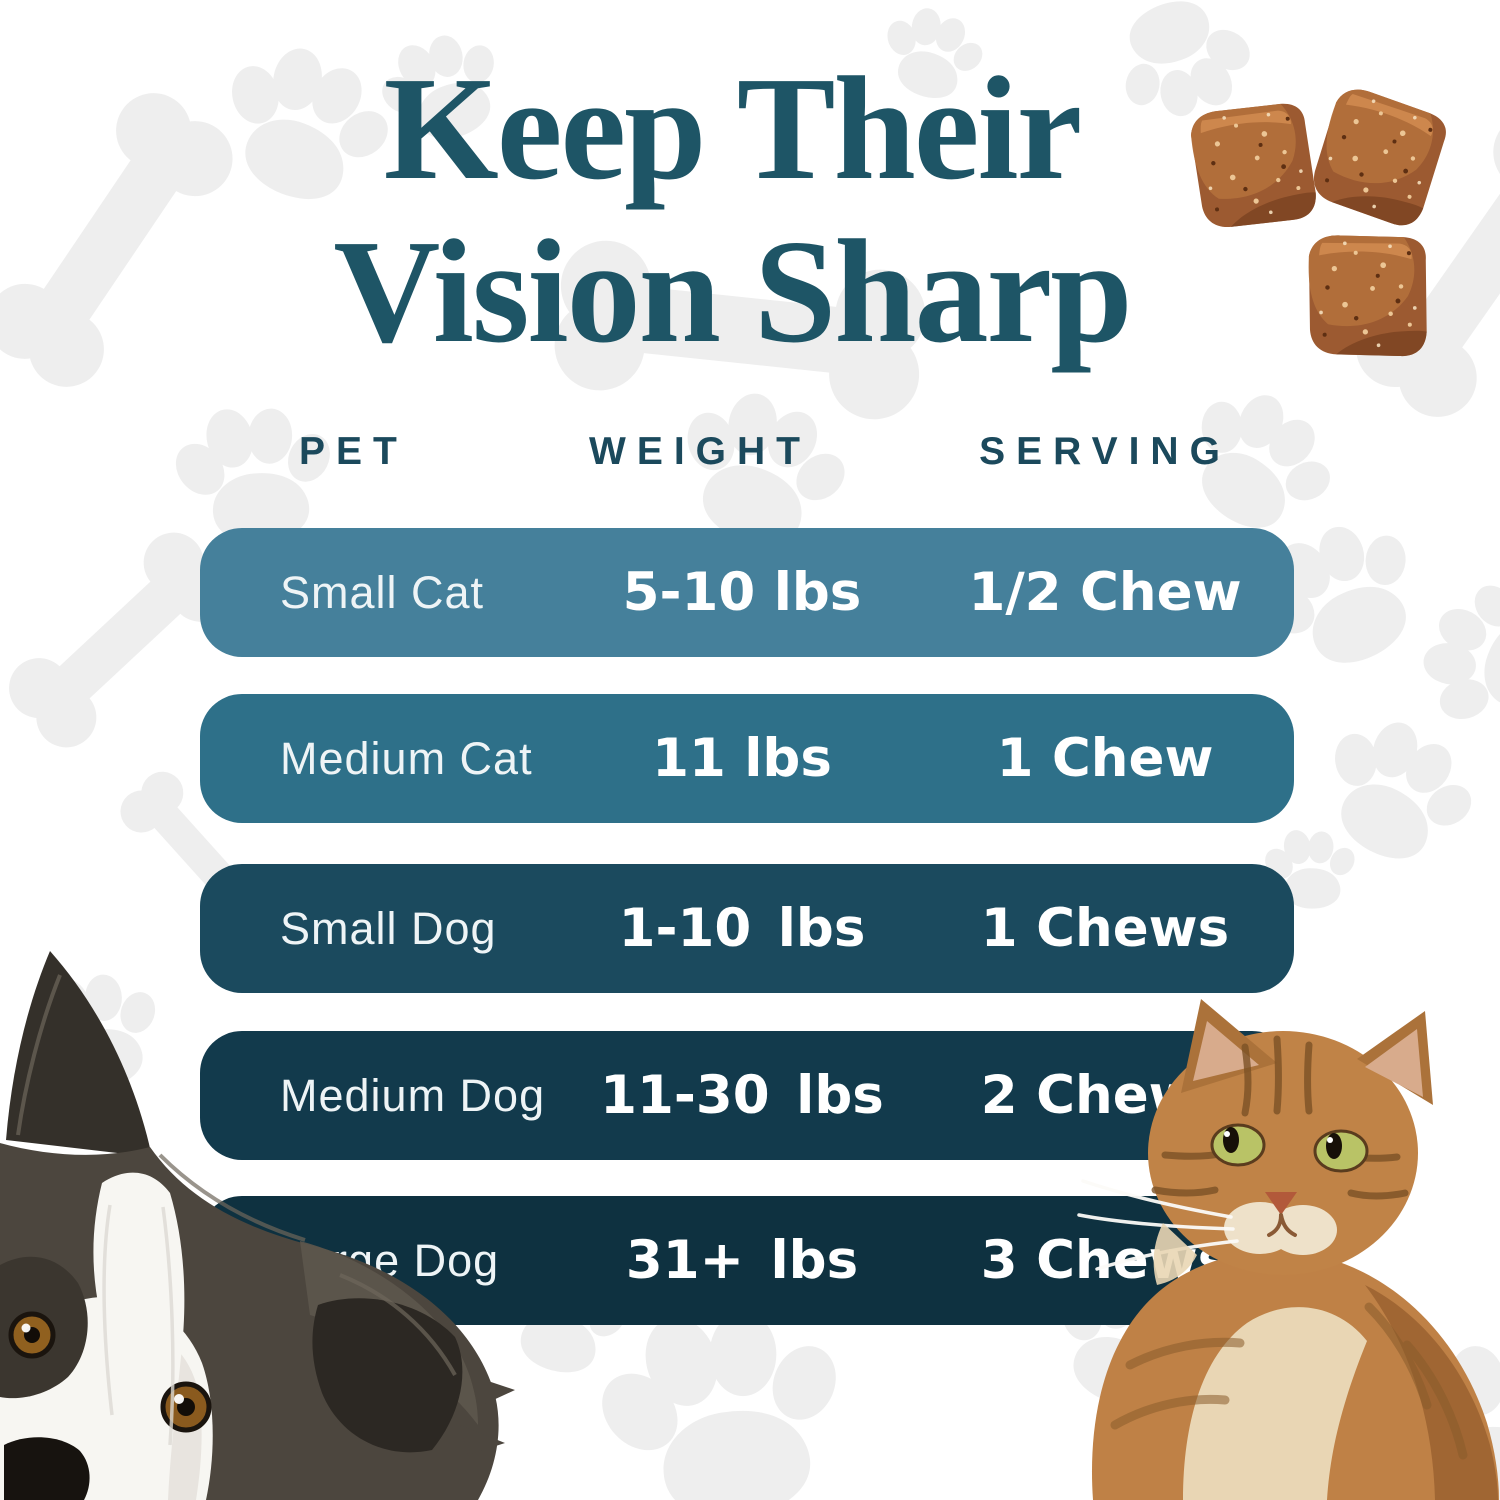  I want to click on weight-value: 1-10 lbs, so click(742, 928).